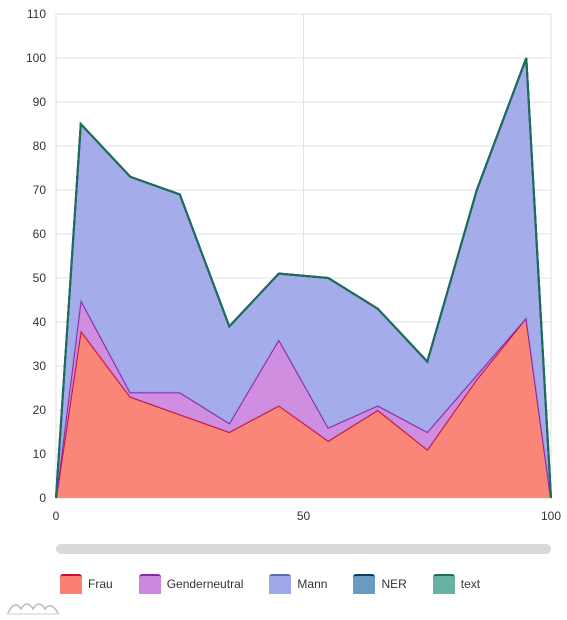  What do you see at coordinates (40, 410) in the screenshot?
I see `y-tick-label: 20` at bounding box center [40, 410].